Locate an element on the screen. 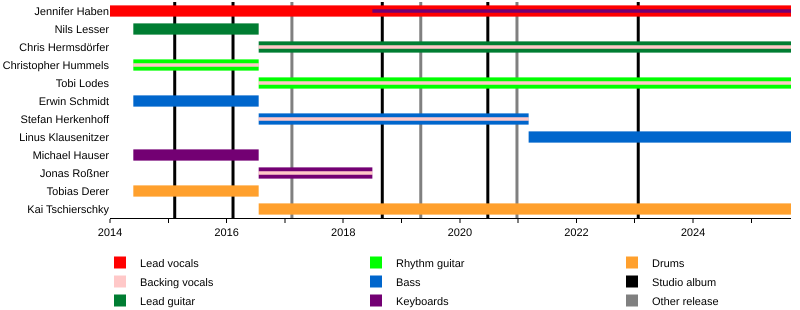  y-tick-label: Linus Klausenitzer is located at coordinates (64, 138).